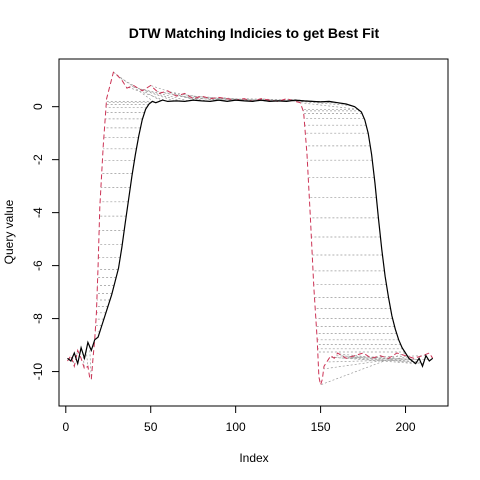 The height and width of the screenshot is (480, 480). What do you see at coordinates (254, 33) in the screenshot?
I see `chart-title: DTW Matching Indicies to get Best Fit` at bounding box center [254, 33].